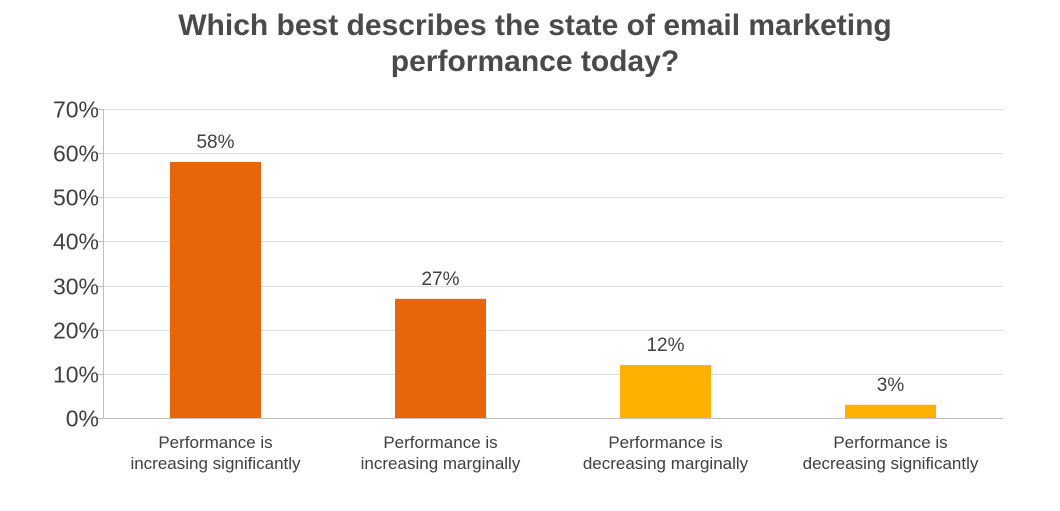 This screenshot has height=511, width=1060. What do you see at coordinates (665, 345) in the screenshot?
I see `data-label-3: 12%` at bounding box center [665, 345].